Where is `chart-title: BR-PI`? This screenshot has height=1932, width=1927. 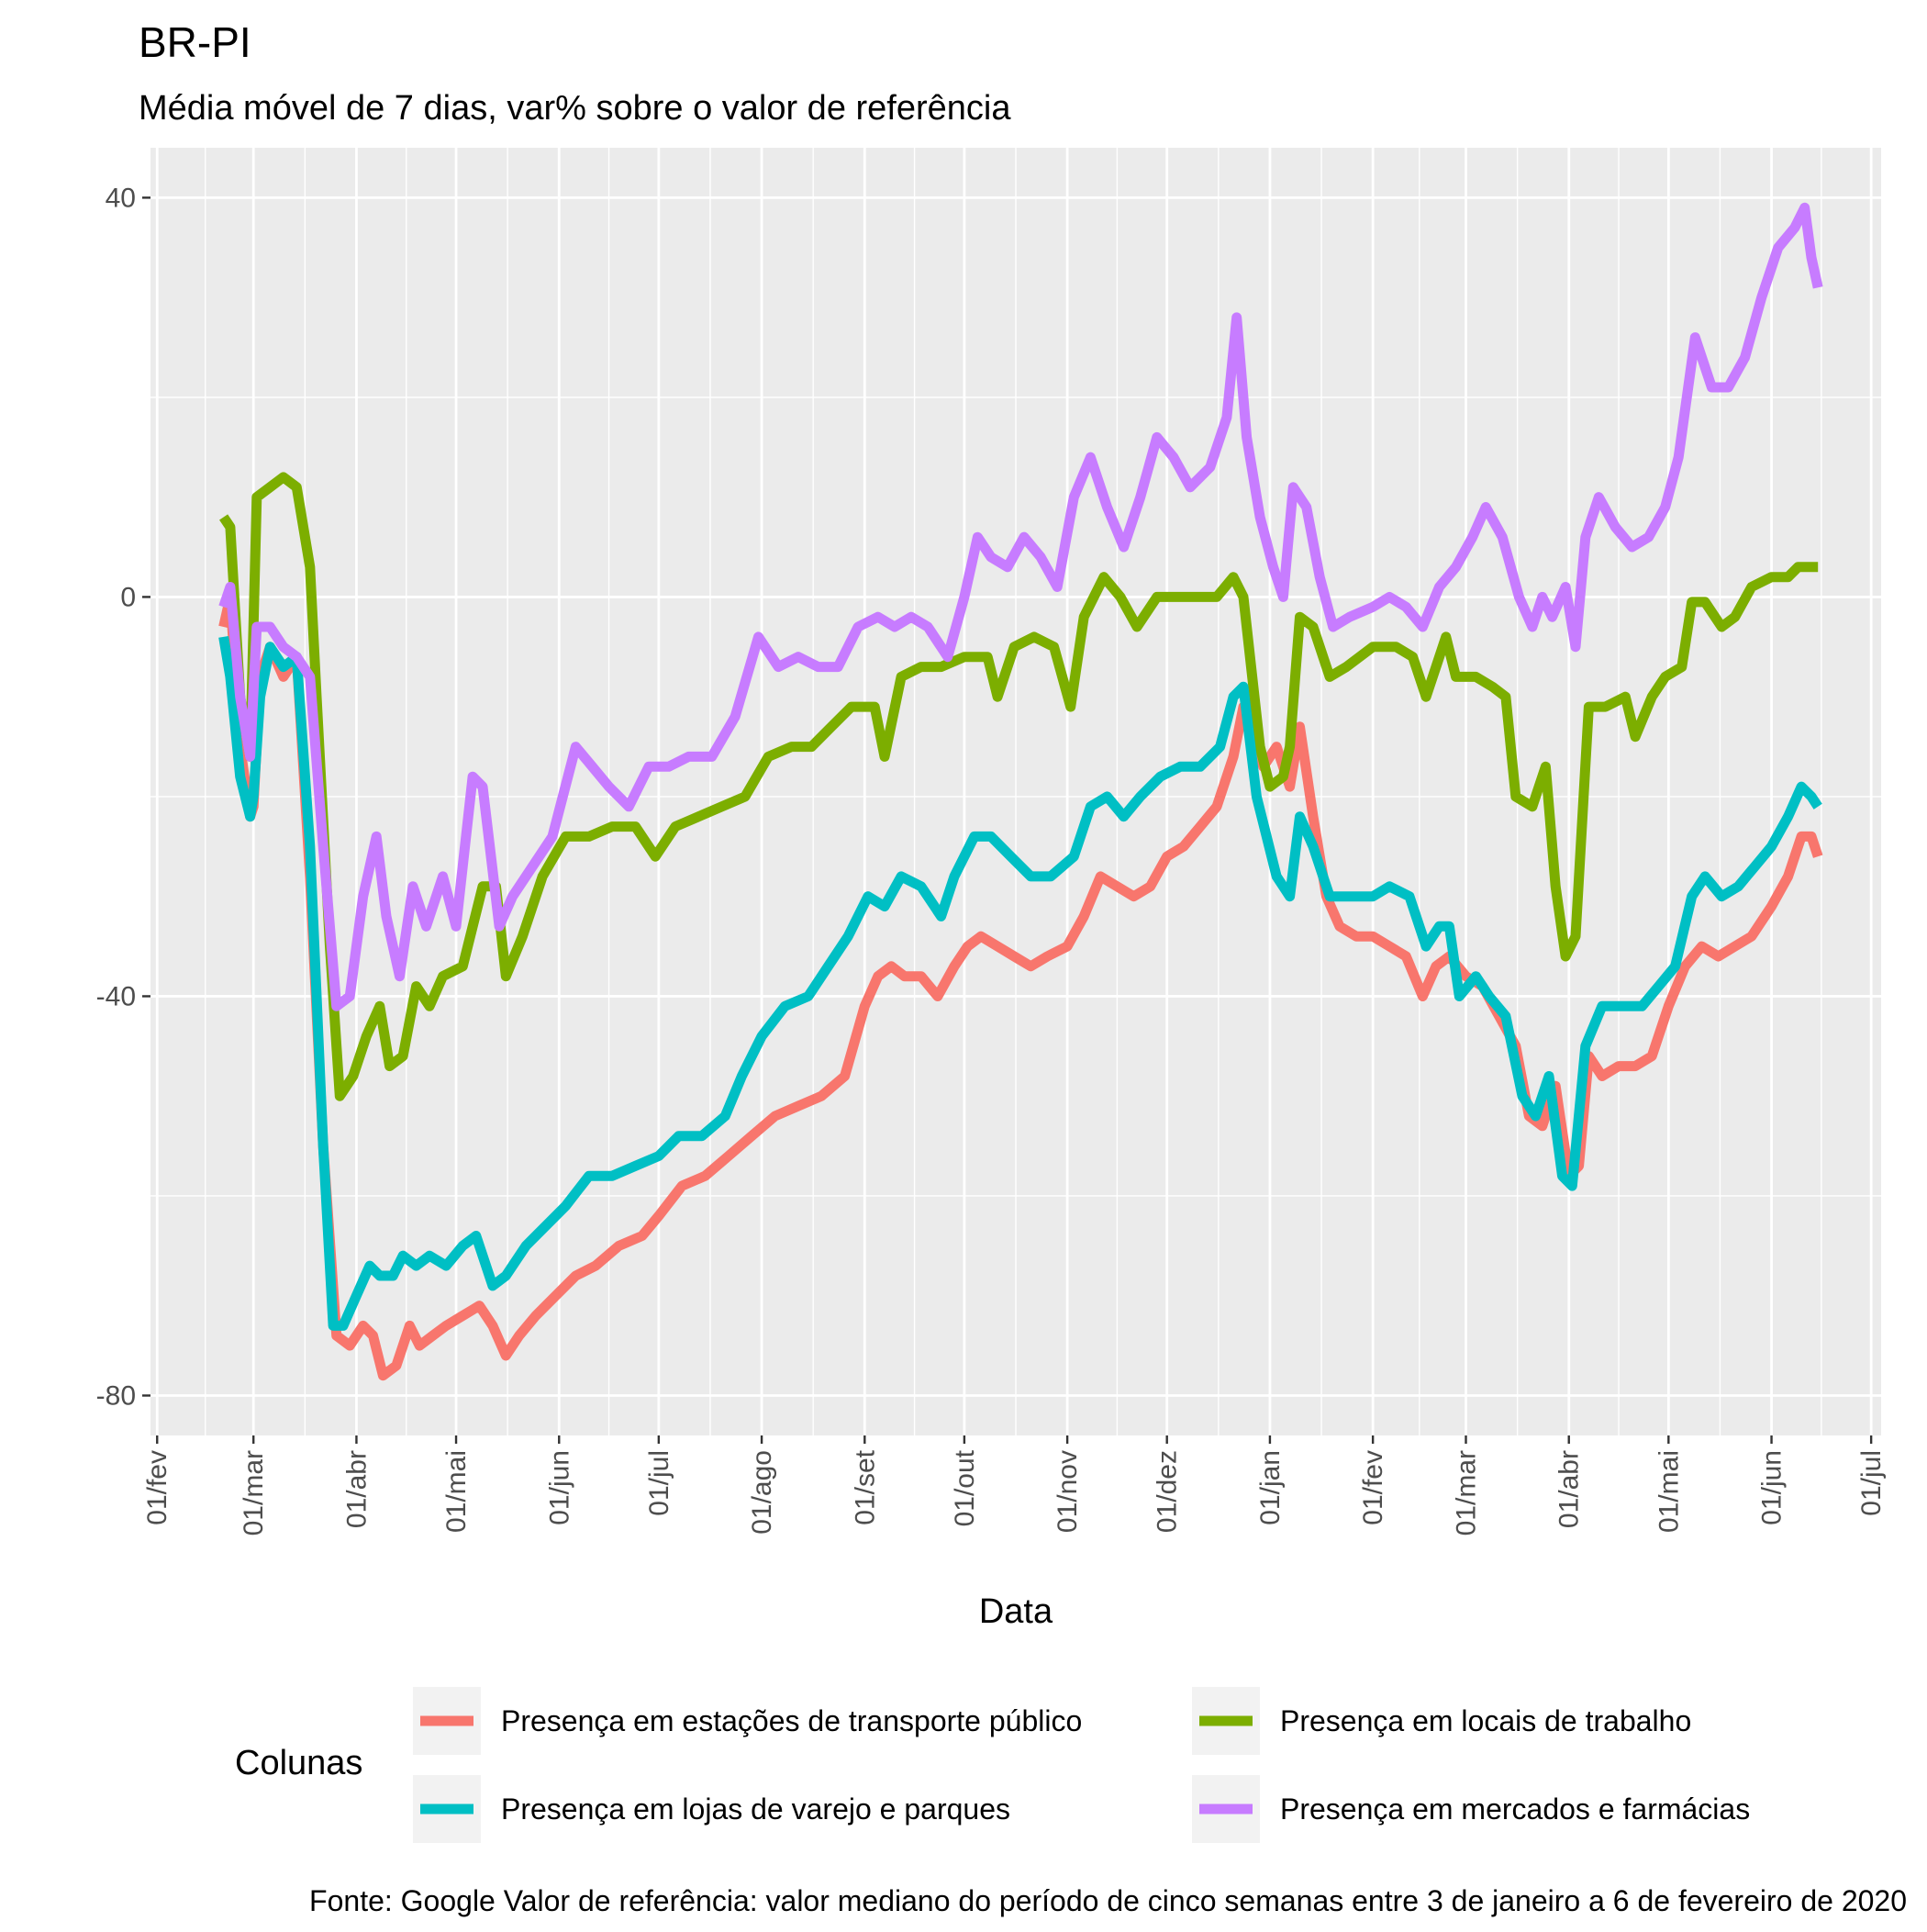 chart-title: BR-PI is located at coordinates (195, 42).